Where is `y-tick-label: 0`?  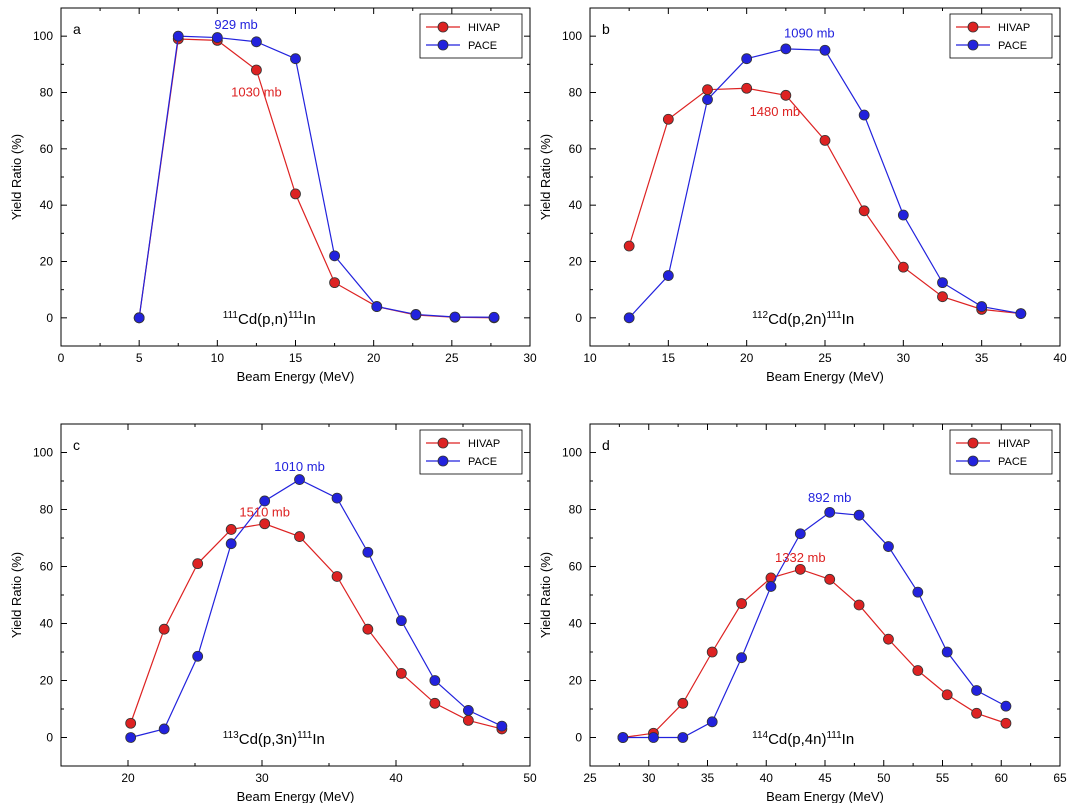
y-tick-label: 0 is located at coordinates (578, 738).